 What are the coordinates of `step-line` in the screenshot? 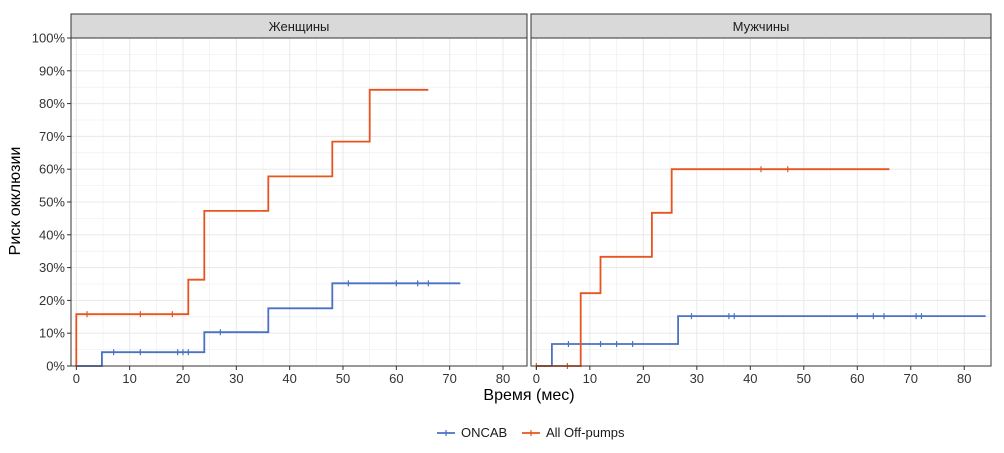 It's located at (268, 324).